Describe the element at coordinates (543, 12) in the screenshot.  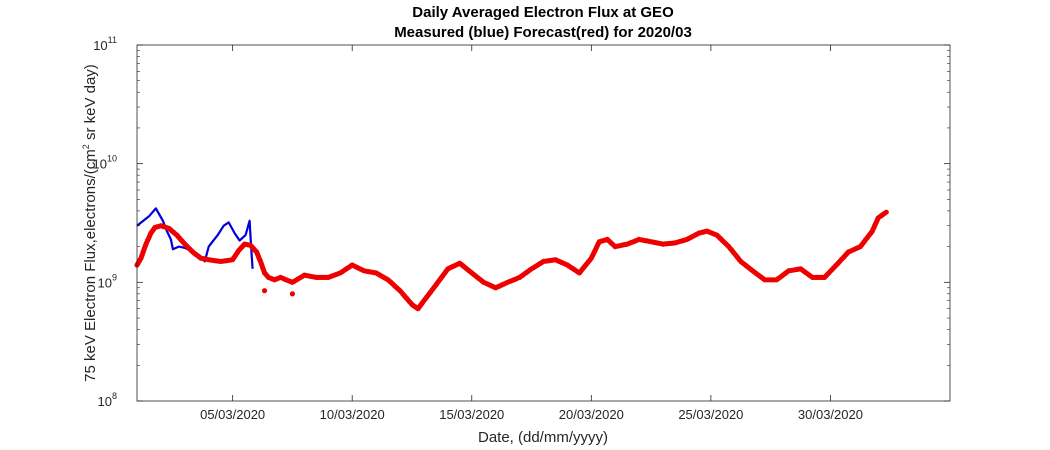
I see `chart-title: Daily Averaged Electron Flux at GEO` at that location.